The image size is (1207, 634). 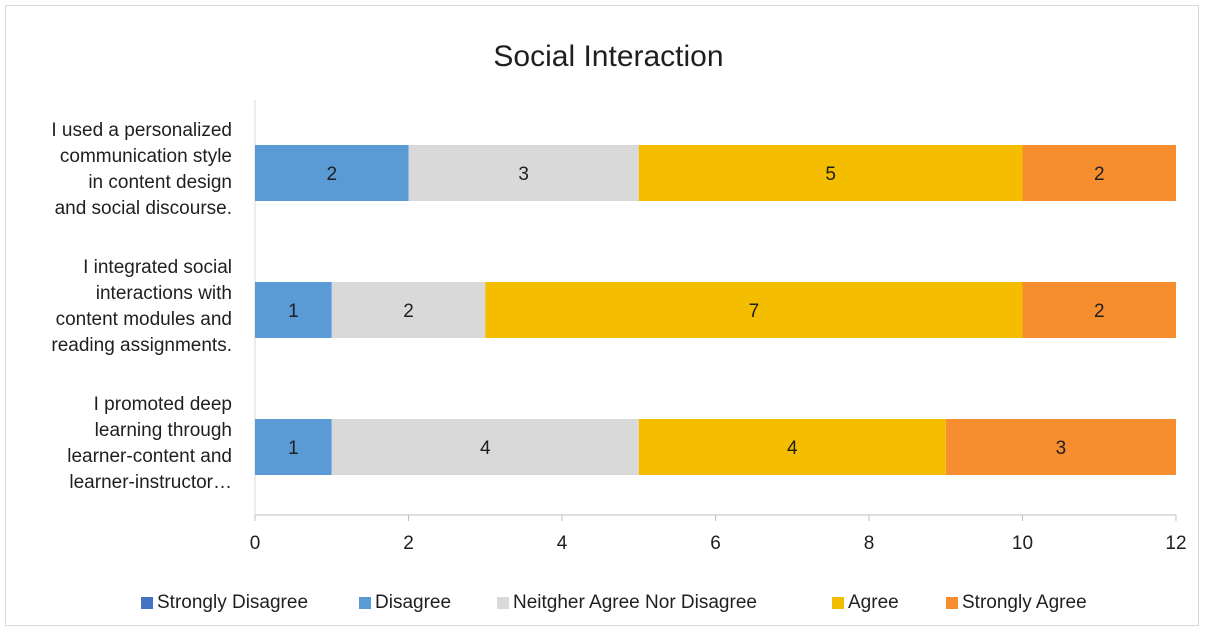 I want to click on category-label-line: reading assignments., so click(x=141, y=345).